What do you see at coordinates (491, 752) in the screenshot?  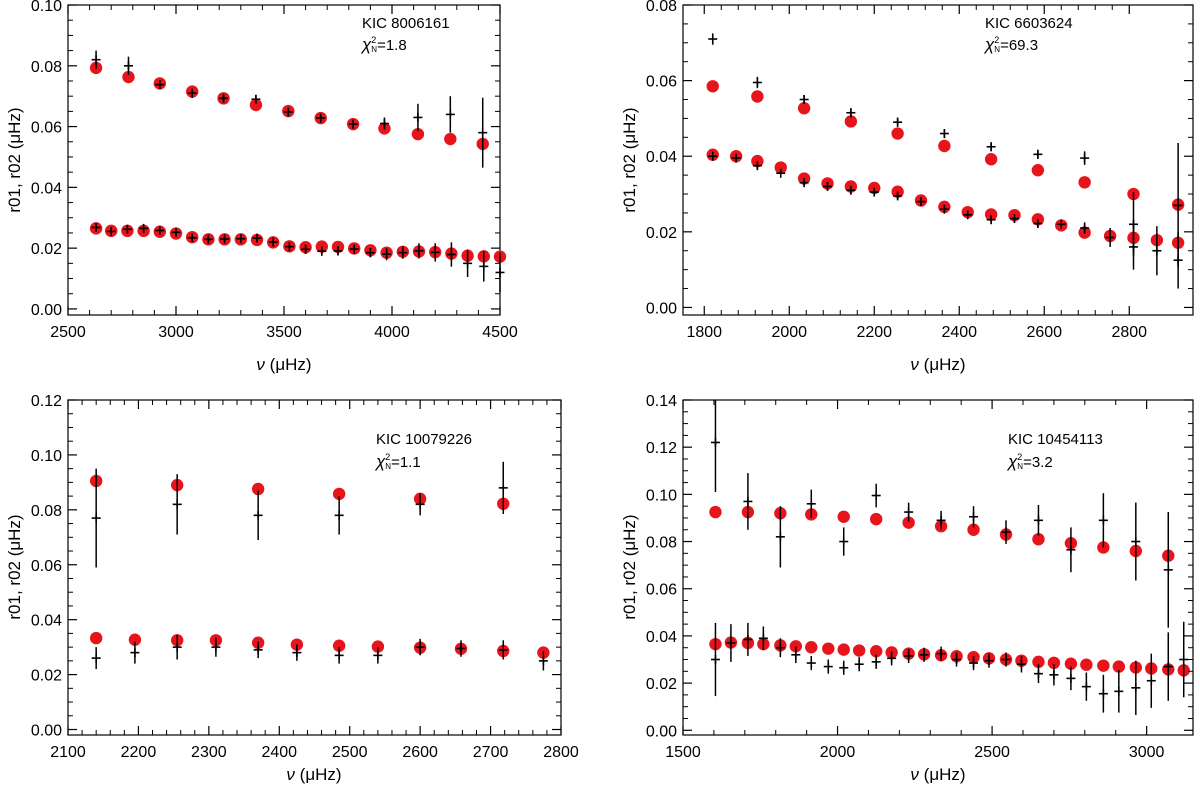 I see `x-tick-label: 2700` at bounding box center [491, 752].